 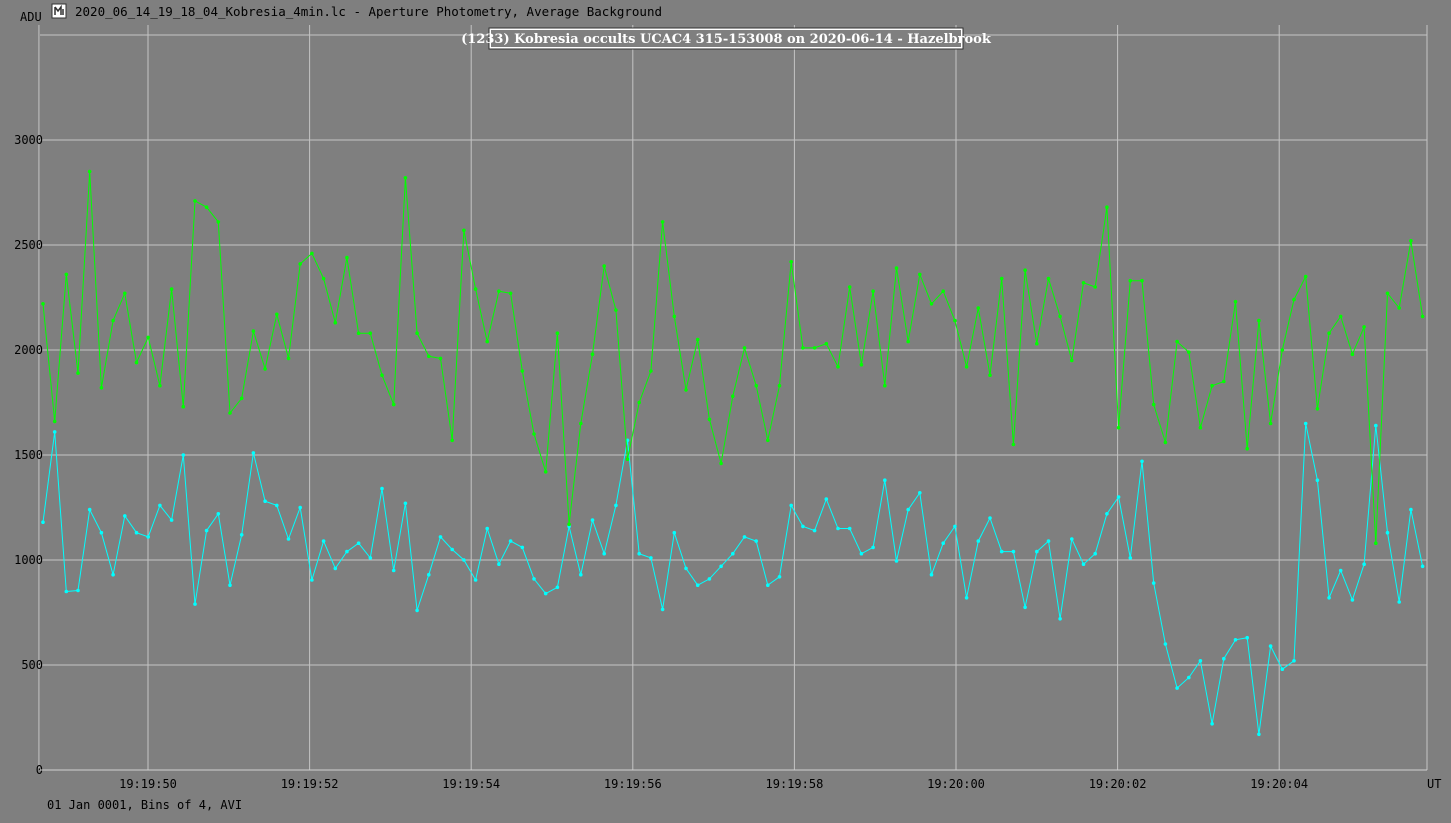 I want to click on app-icon, so click(x=59, y=11).